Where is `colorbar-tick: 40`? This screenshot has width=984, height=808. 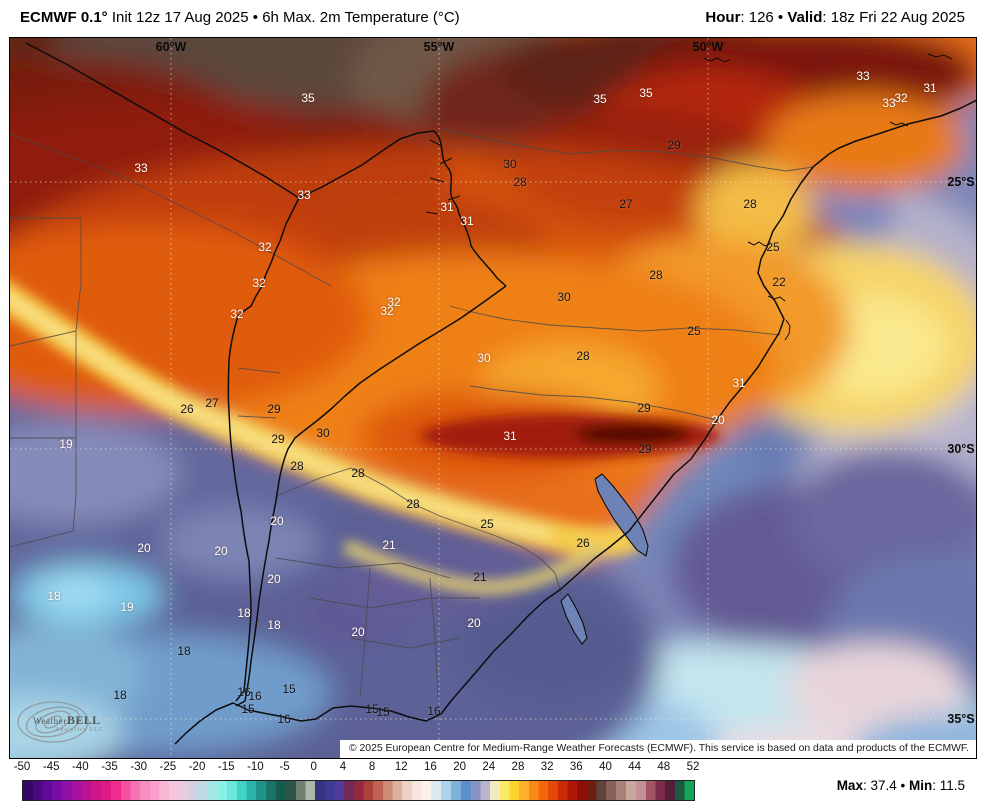
colorbar-tick: 40 is located at coordinates (605, 767).